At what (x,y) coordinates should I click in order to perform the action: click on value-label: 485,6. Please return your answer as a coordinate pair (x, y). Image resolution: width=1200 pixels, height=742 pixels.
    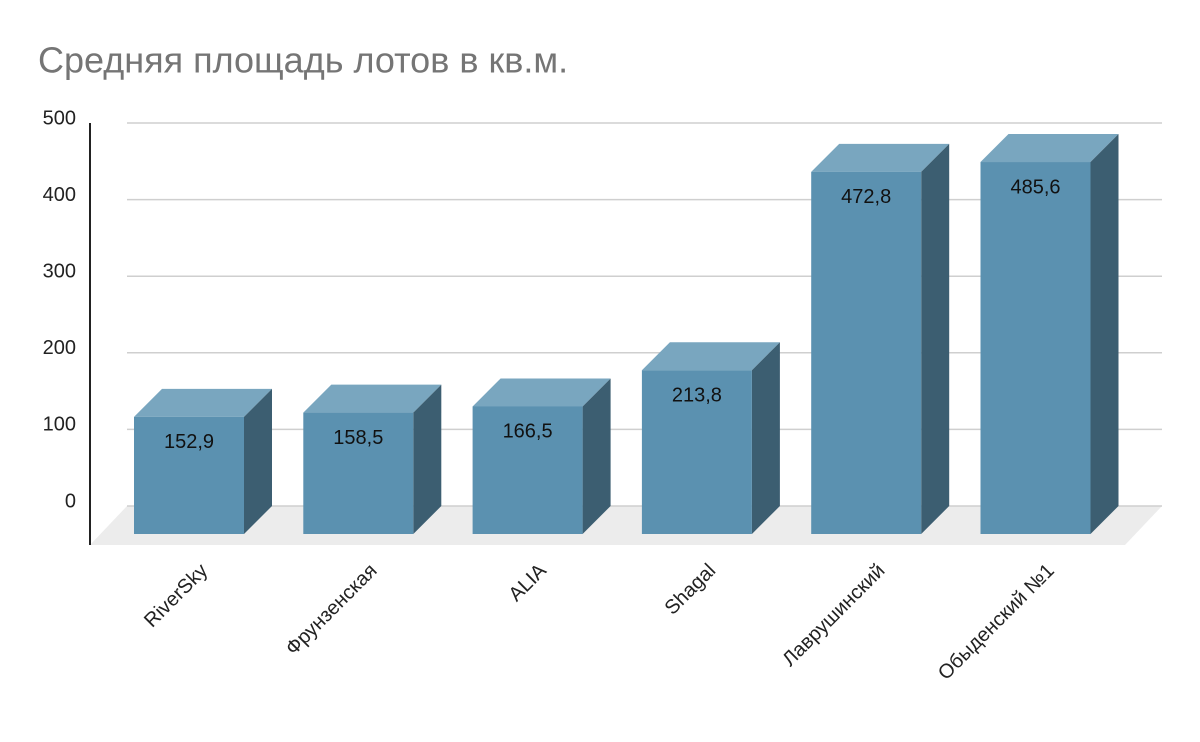
    Looking at the image, I should click on (1035, 187).